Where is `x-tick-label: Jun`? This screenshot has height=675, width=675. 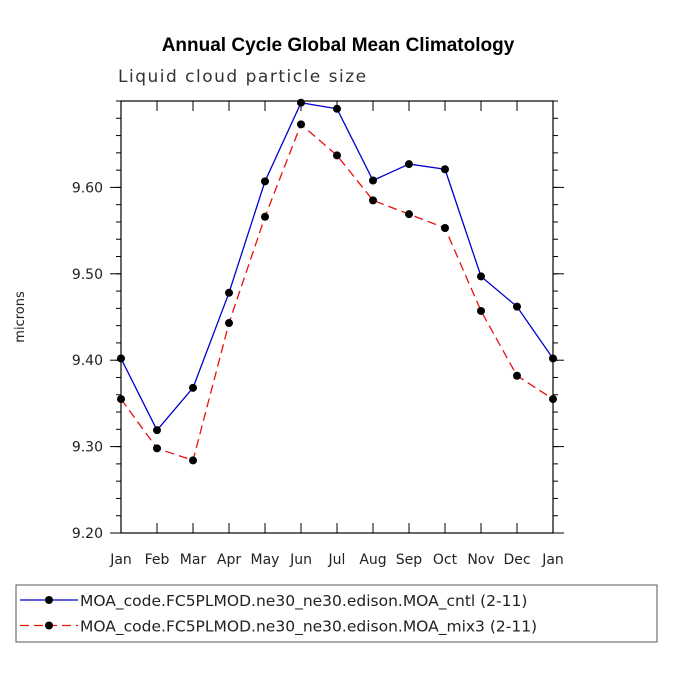 x-tick-label: Jun is located at coordinates (300, 560).